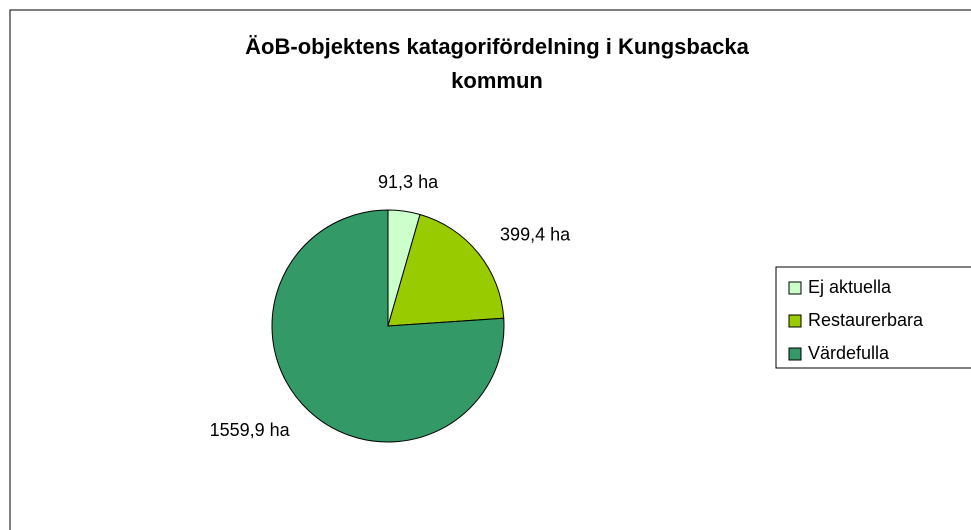  Describe the element at coordinates (849, 353) in the screenshot. I see `legend-label: Värdefulla` at that location.